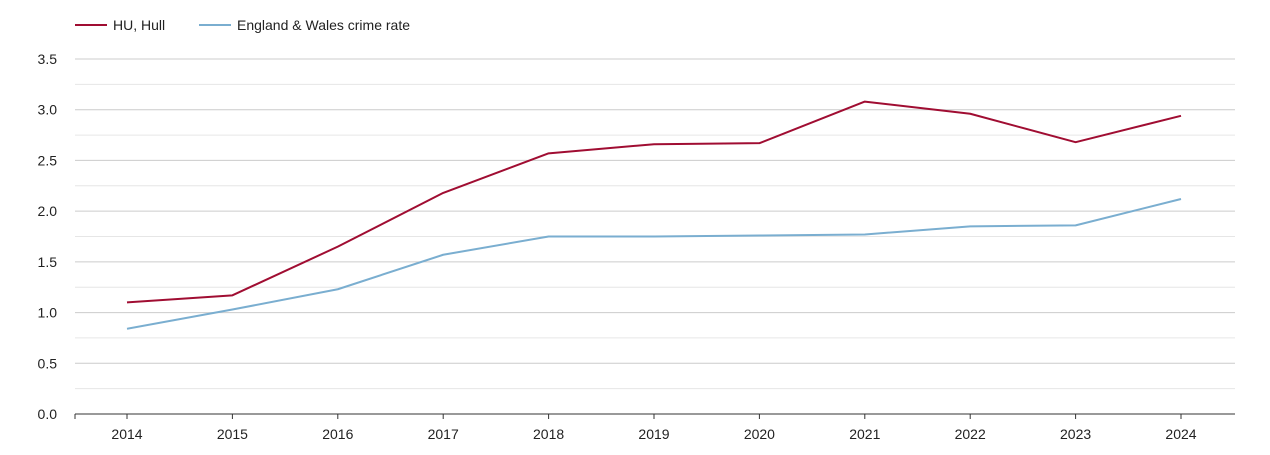 This screenshot has height=455, width=1270. Describe the element at coordinates (548, 434) in the screenshot. I see `x-tick-label: 2018` at that location.